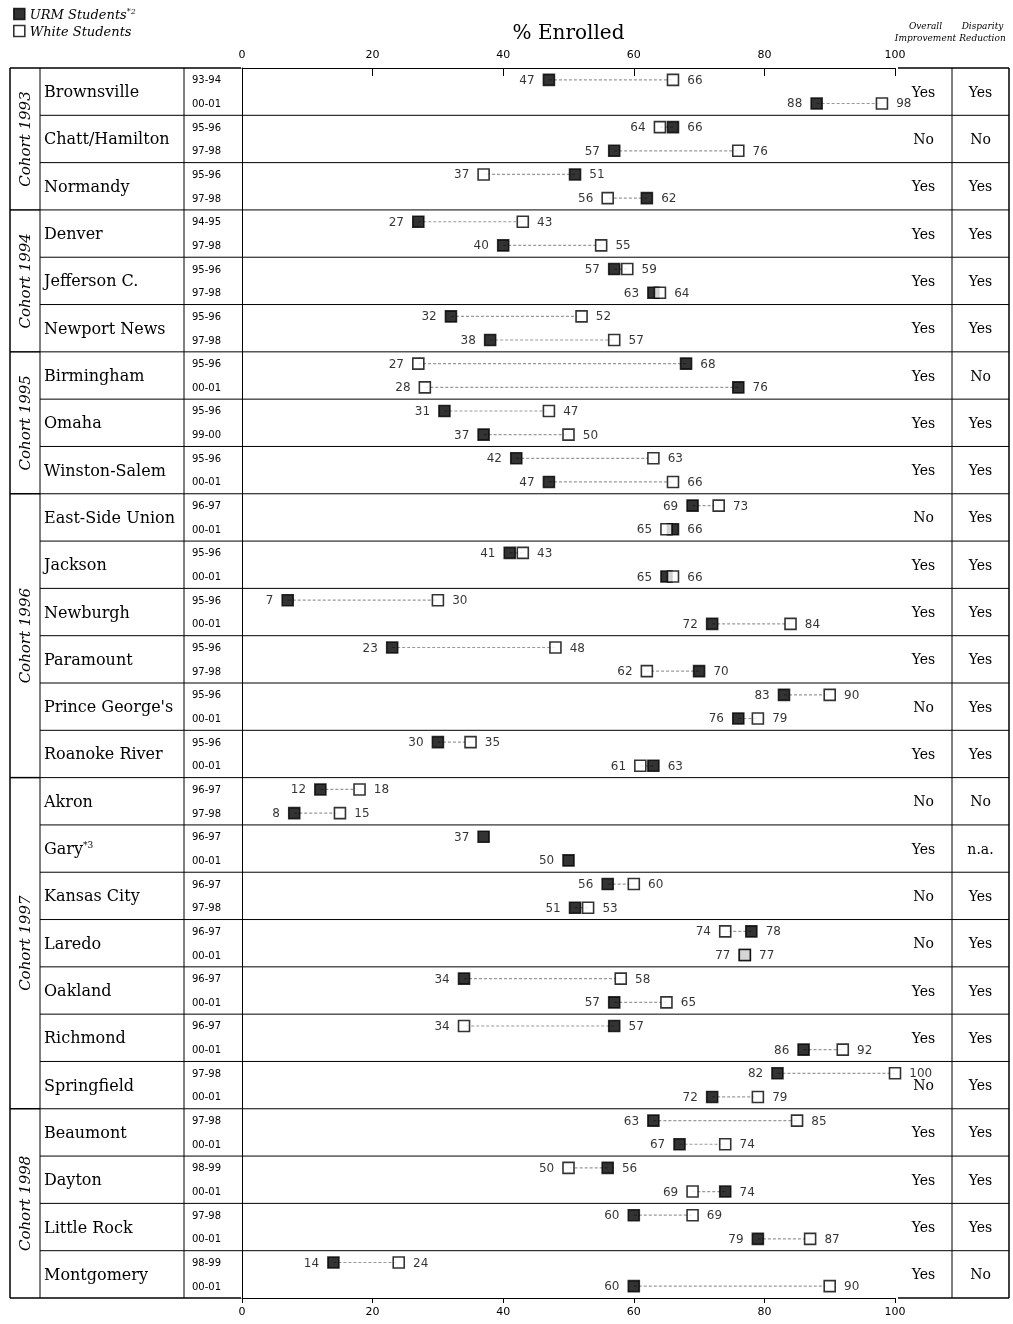  I want to click on data-label: 35, so click(492, 742).